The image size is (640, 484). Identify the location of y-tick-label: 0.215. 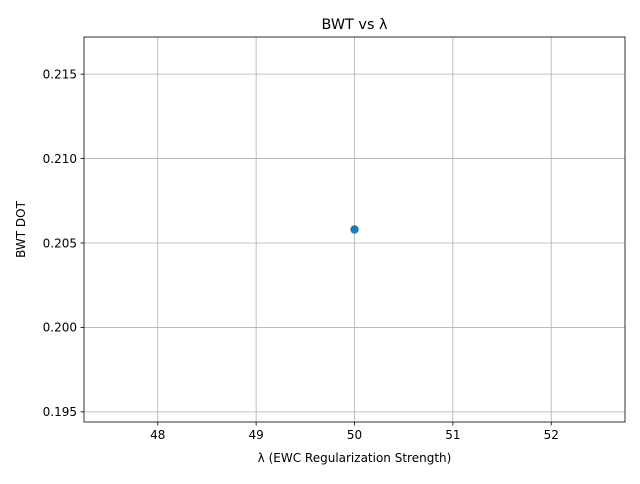
(60, 74).